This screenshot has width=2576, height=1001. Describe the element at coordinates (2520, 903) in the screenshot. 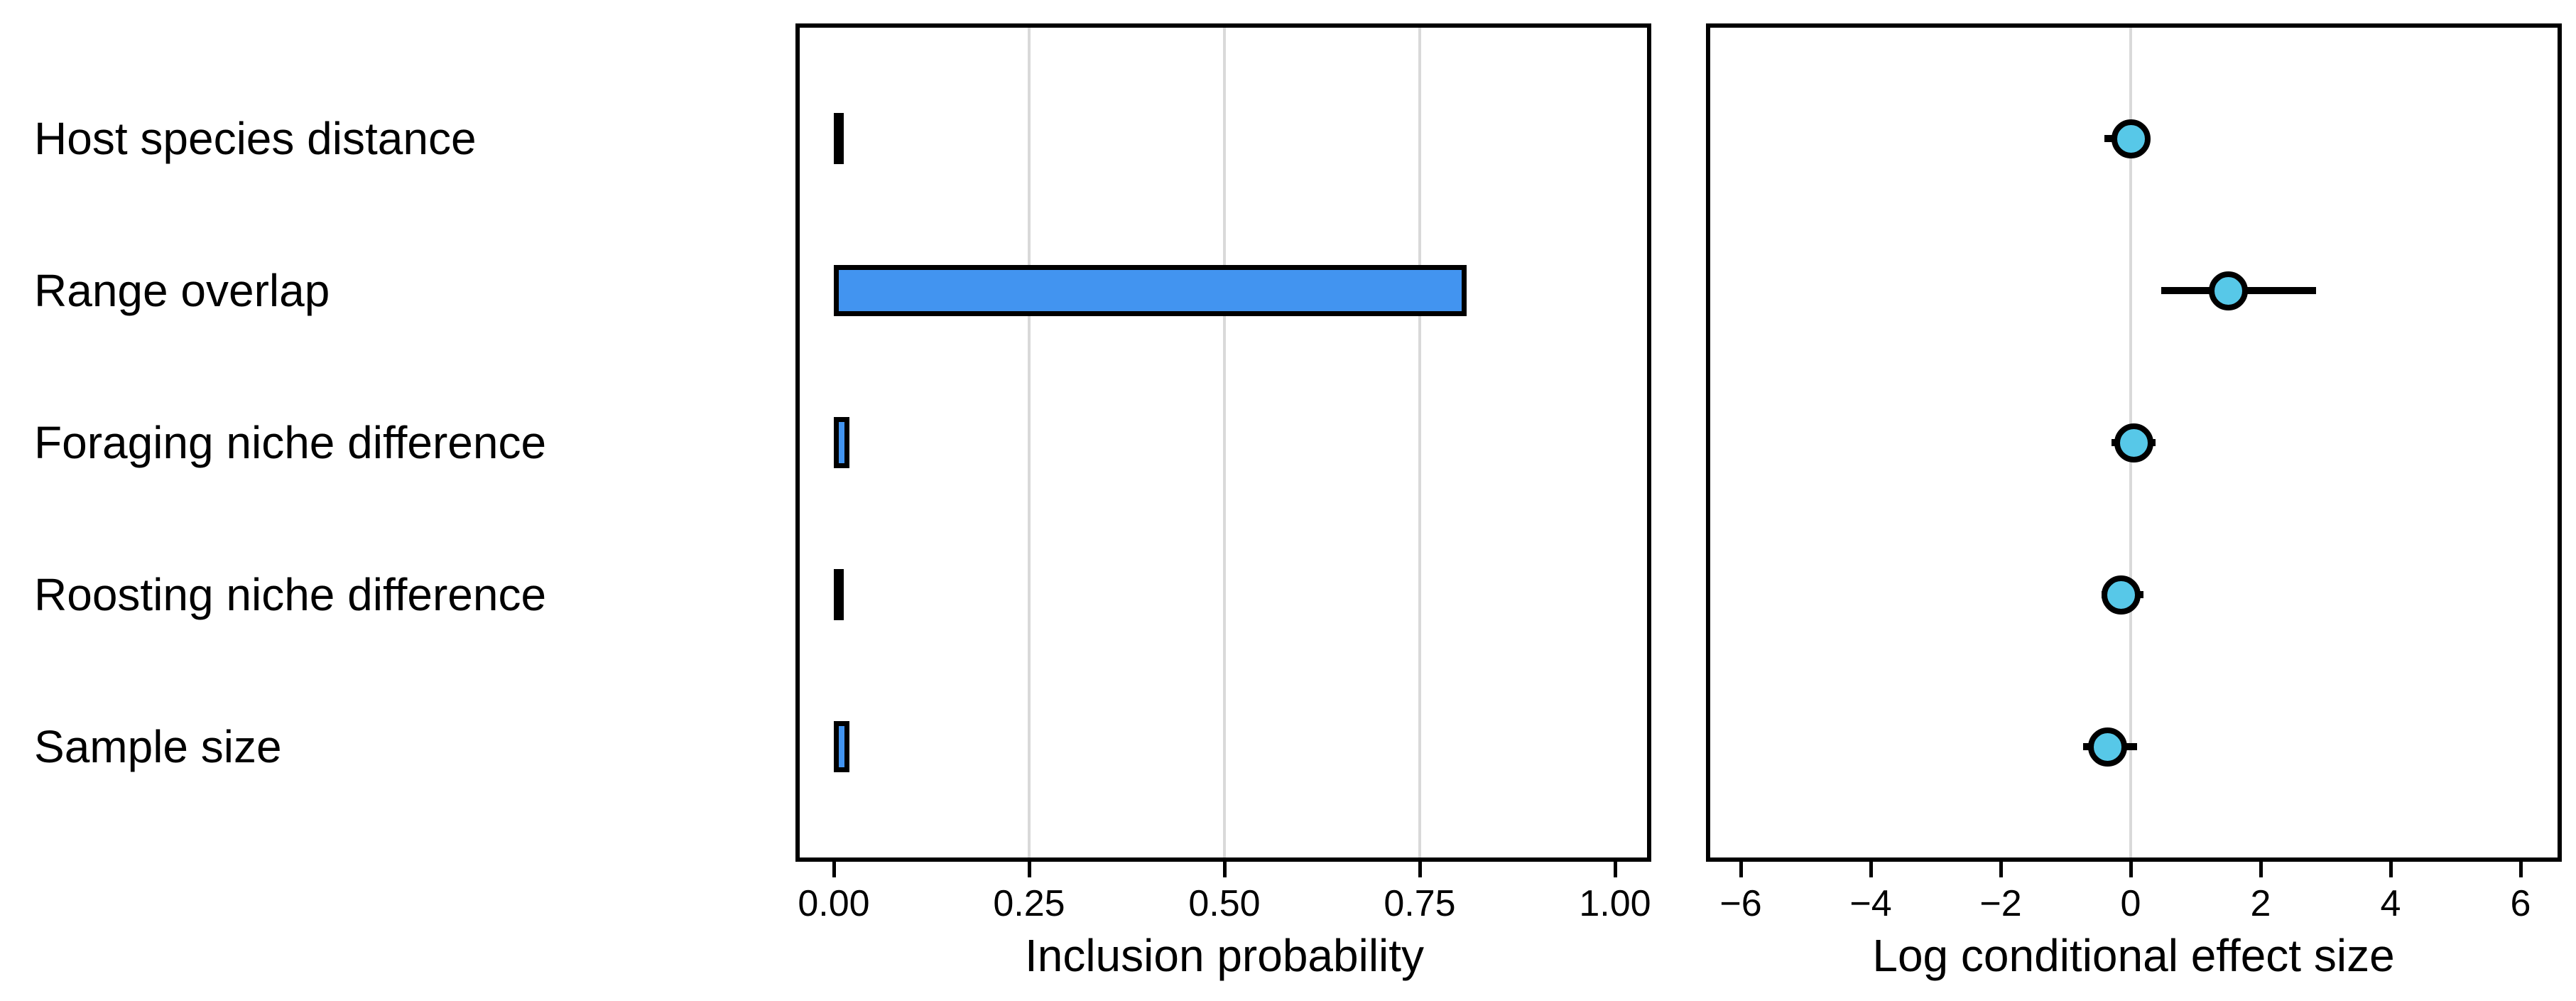

I see `right-x-axis-tick-label: 6` at that location.